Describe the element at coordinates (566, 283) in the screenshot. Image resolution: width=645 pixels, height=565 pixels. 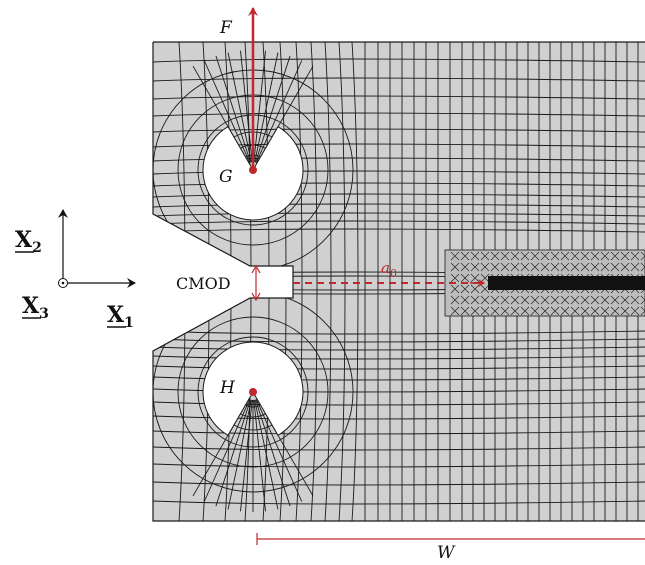
I see `crack-band` at that location.